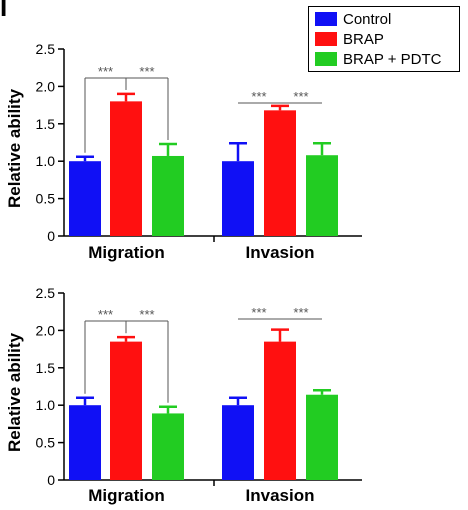  I want to click on legend-swatch-brap-pdtc, so click(326, 59).